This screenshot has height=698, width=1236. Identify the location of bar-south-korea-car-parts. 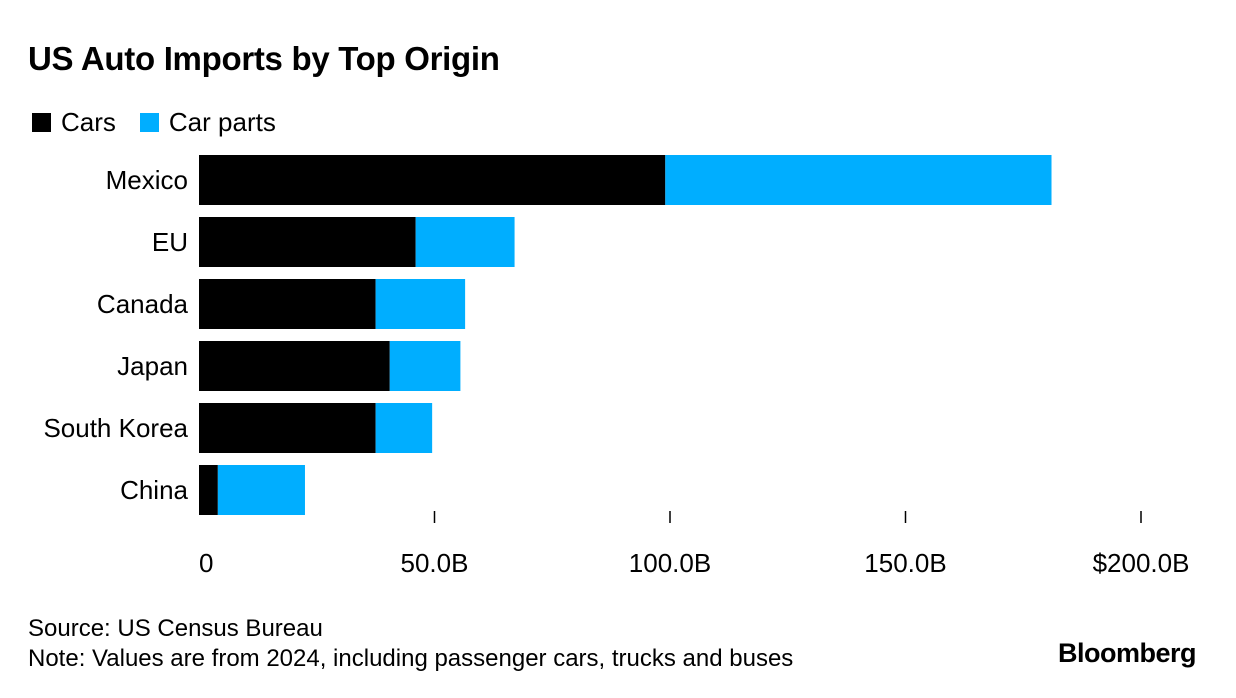
(404, 428).